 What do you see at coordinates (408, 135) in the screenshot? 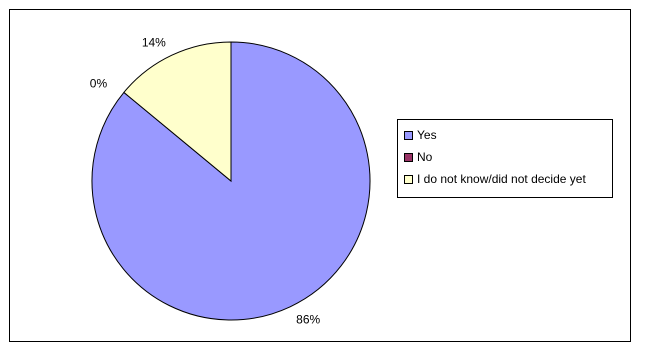
I see `legend-swatch-yes` at bounding box center [408, 135].